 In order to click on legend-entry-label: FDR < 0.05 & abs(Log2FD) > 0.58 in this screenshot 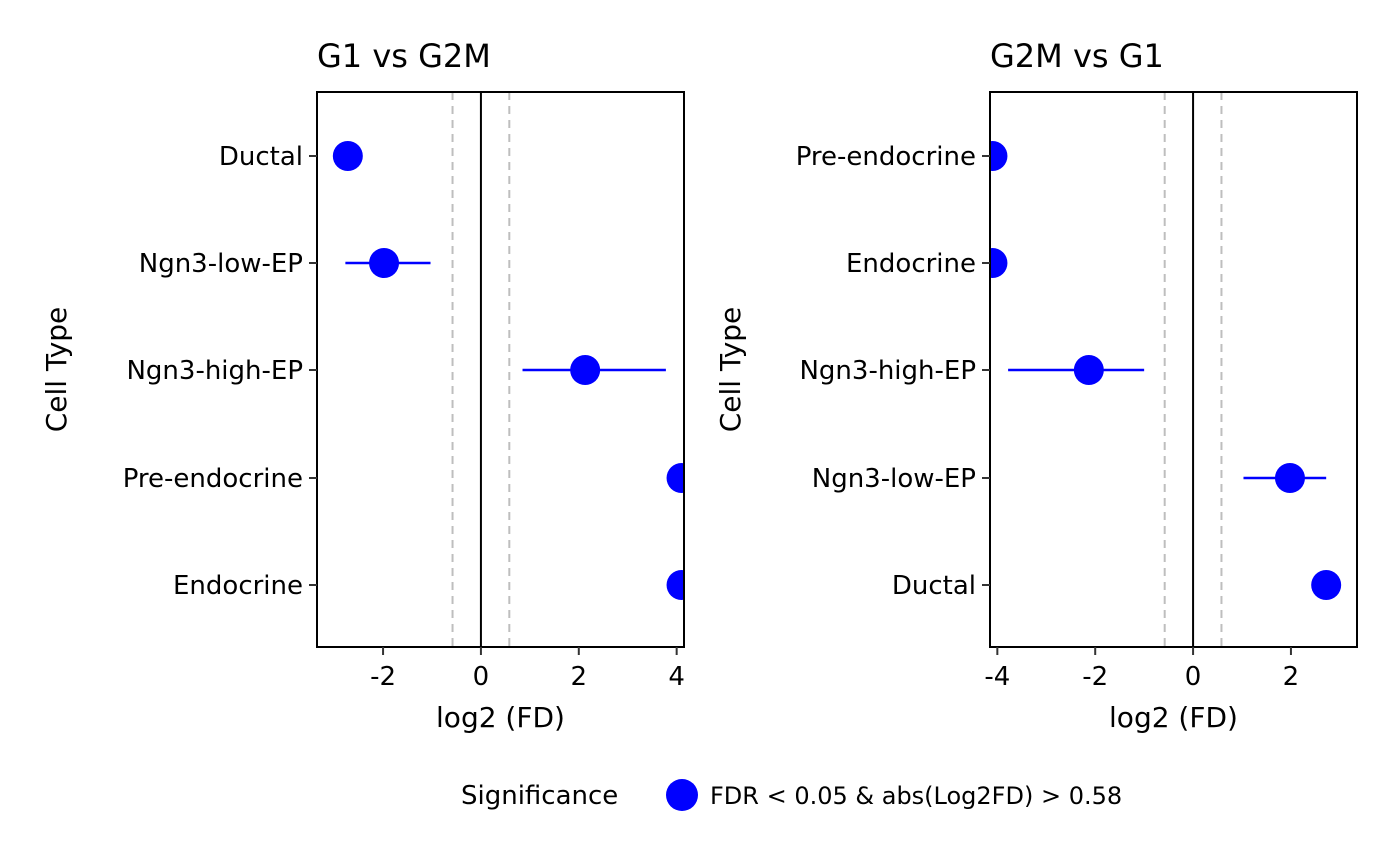, I will do `click(916, 796)`.